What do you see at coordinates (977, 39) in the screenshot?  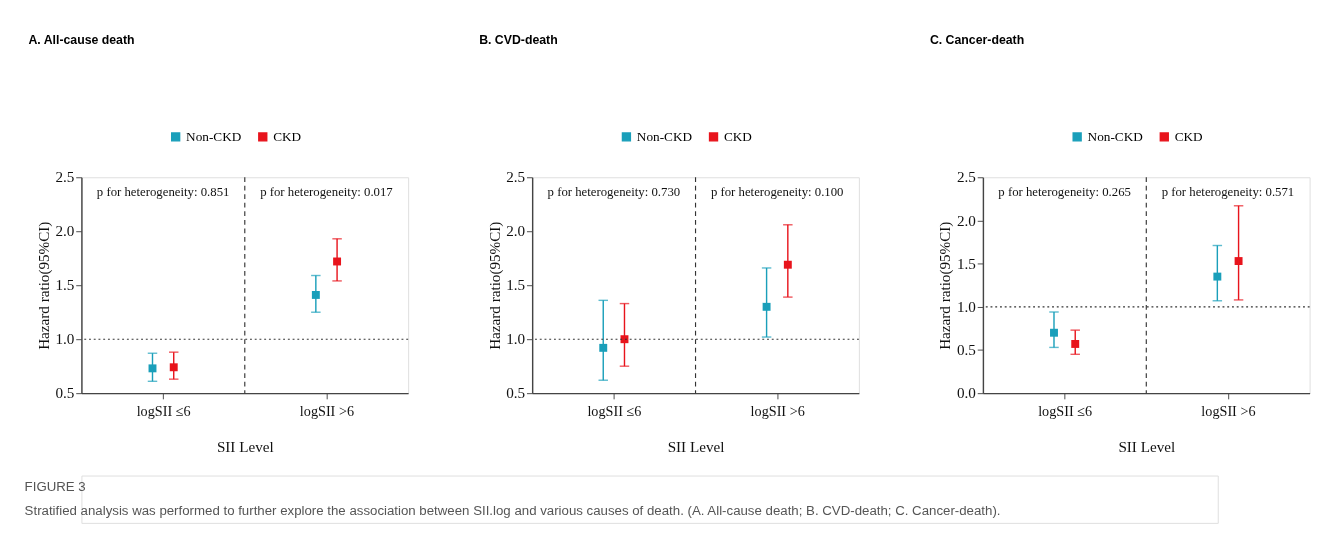 I see `chart-title: C. Cancer-death` at bounding box center [977, 39].